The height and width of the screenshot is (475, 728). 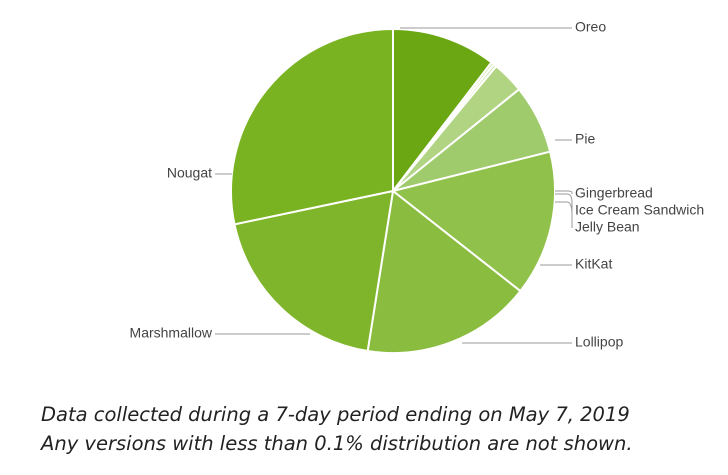 I want to click on slice-label-oreo: Oreo, so click(x=590, y=27).